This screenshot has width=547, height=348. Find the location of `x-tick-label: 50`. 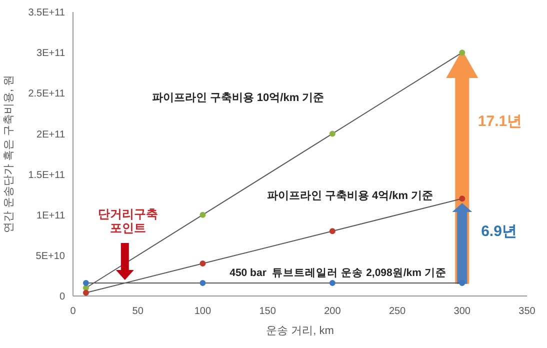

x-tick-label: 50 is located at coordinates (138, 311).